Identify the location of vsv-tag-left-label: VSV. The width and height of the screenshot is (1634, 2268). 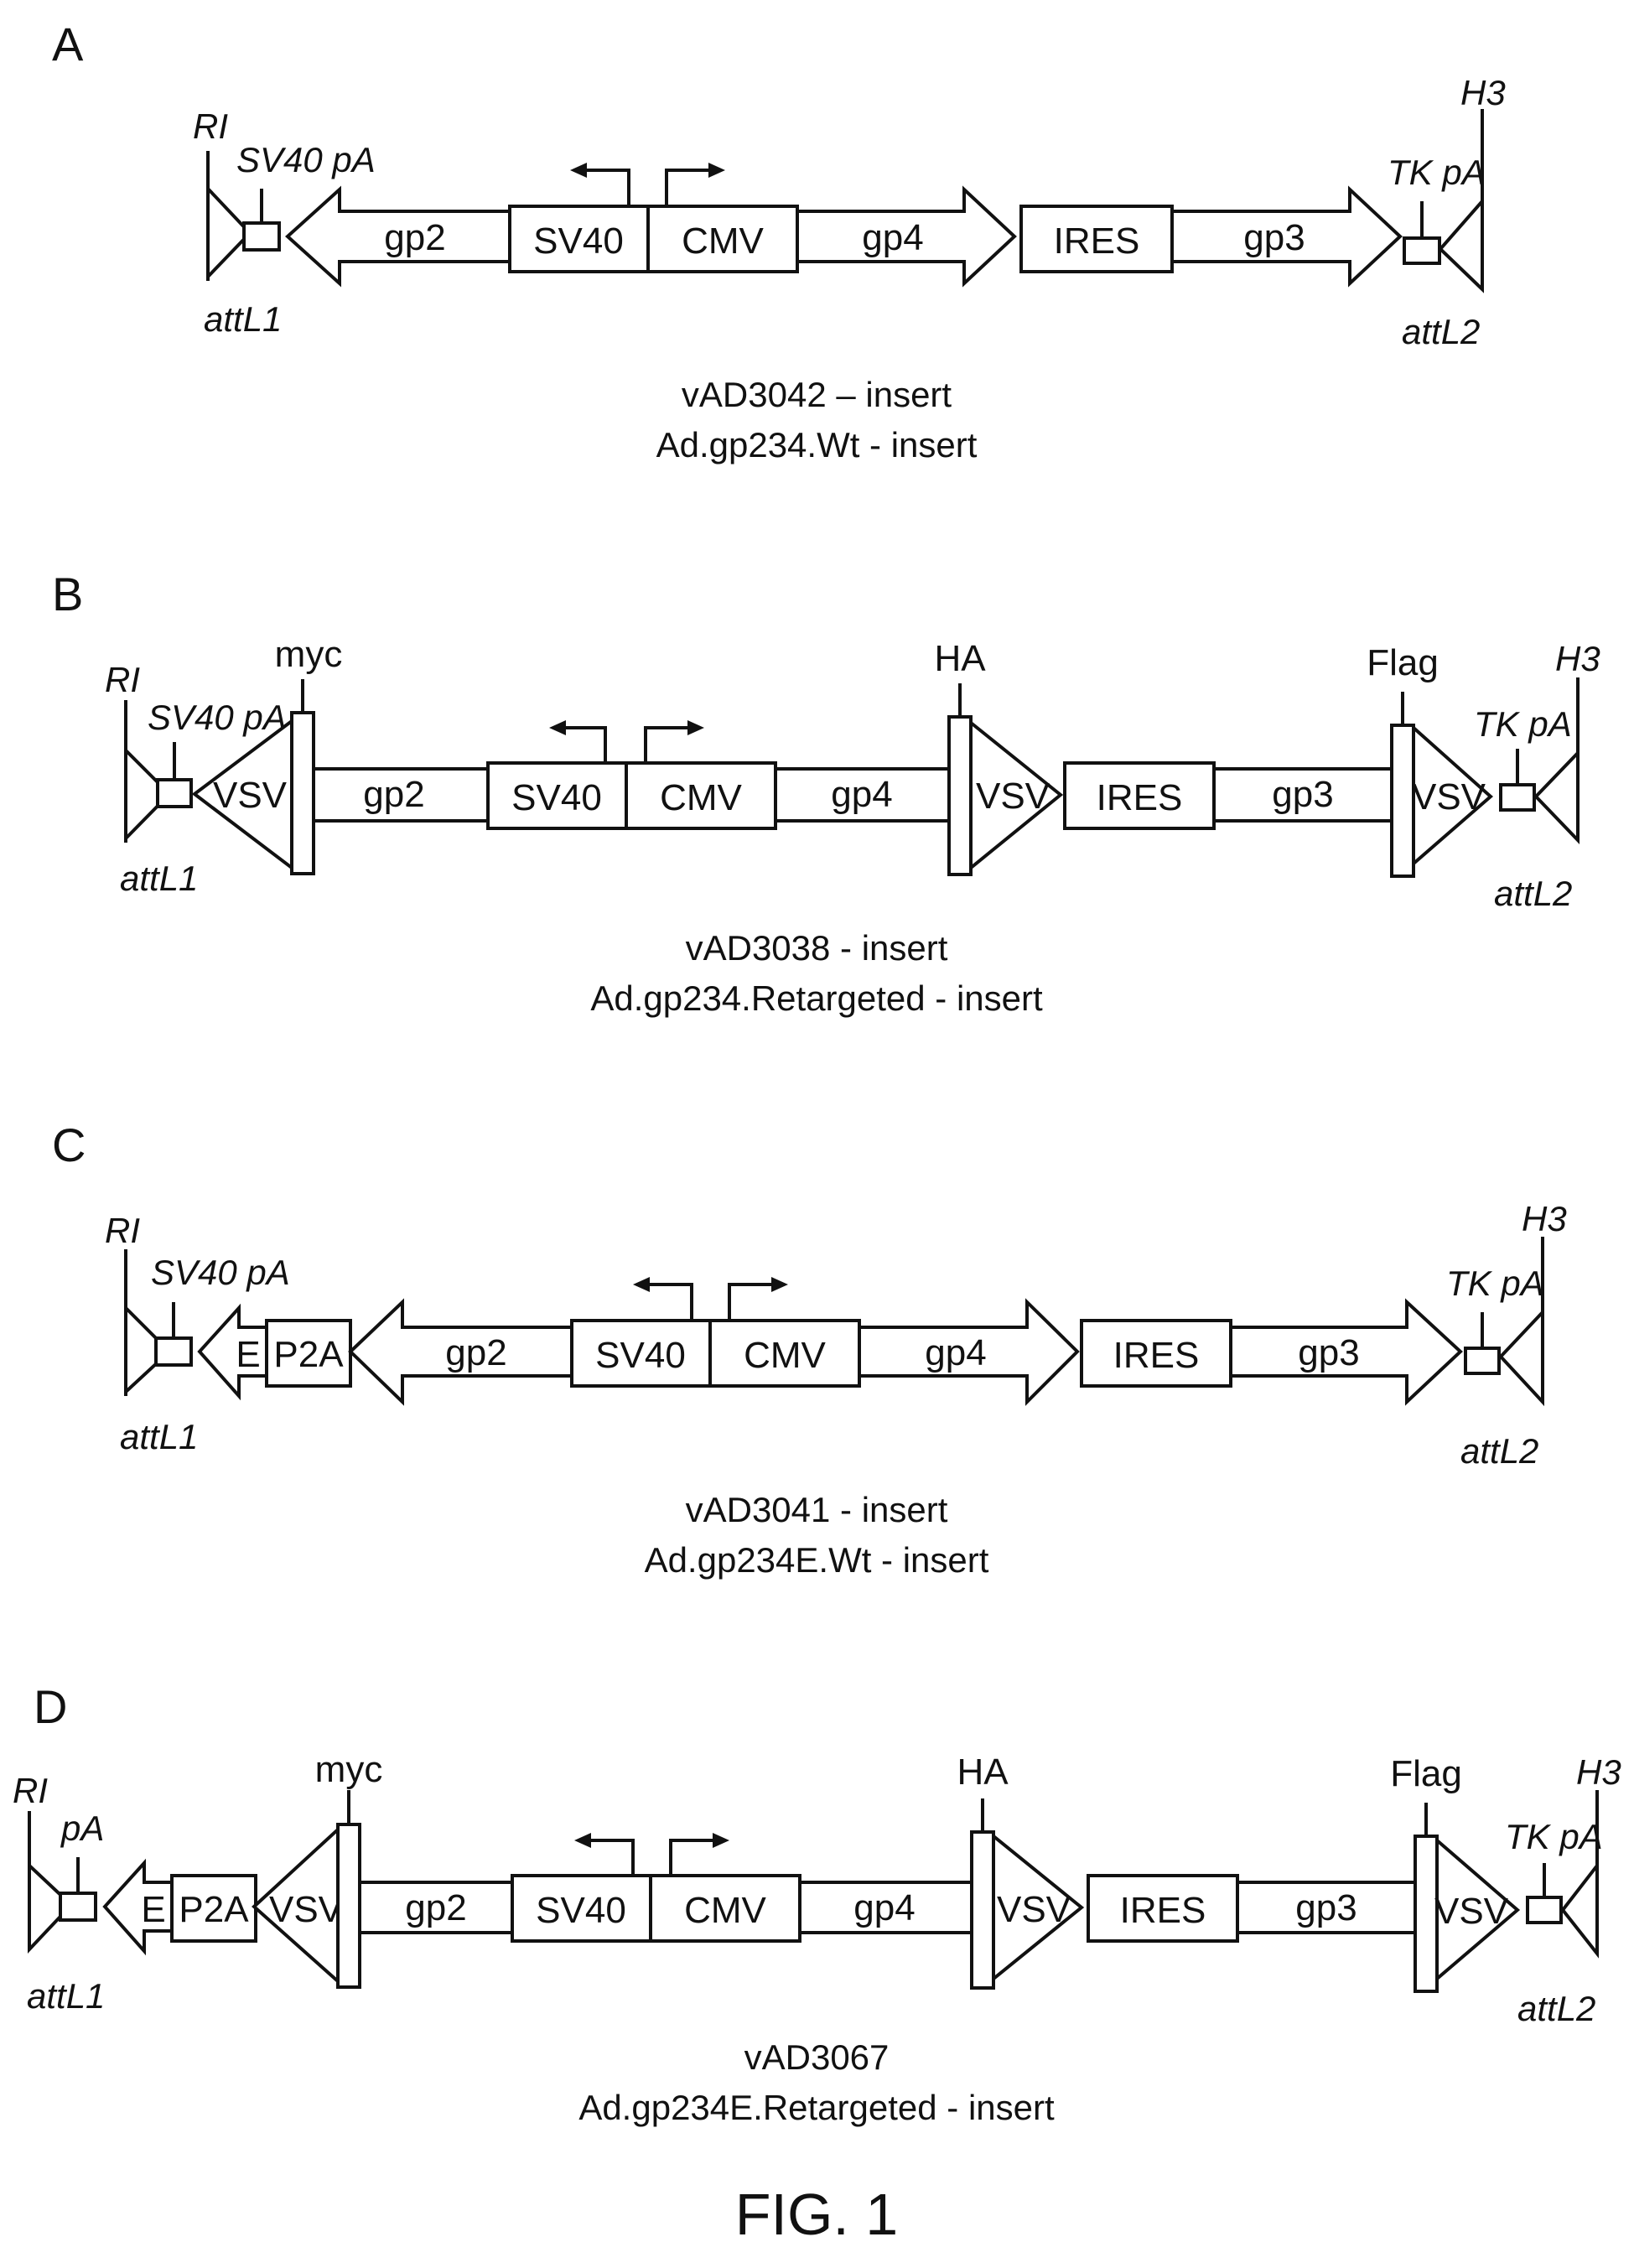
(306, 1910).